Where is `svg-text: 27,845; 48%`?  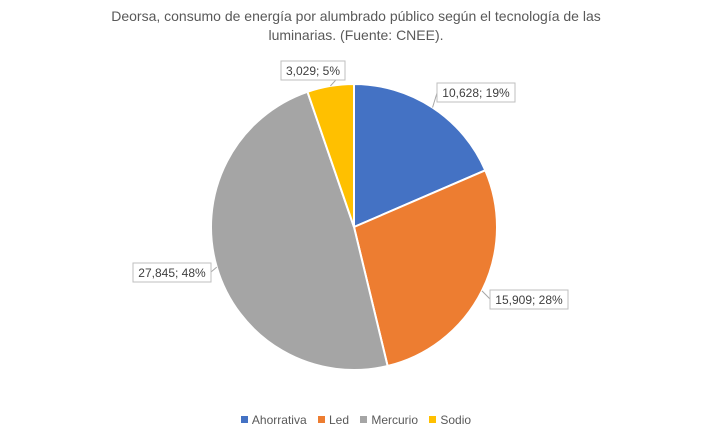 svg-text: 27,845; 48% is located at coordinates (172, 273).